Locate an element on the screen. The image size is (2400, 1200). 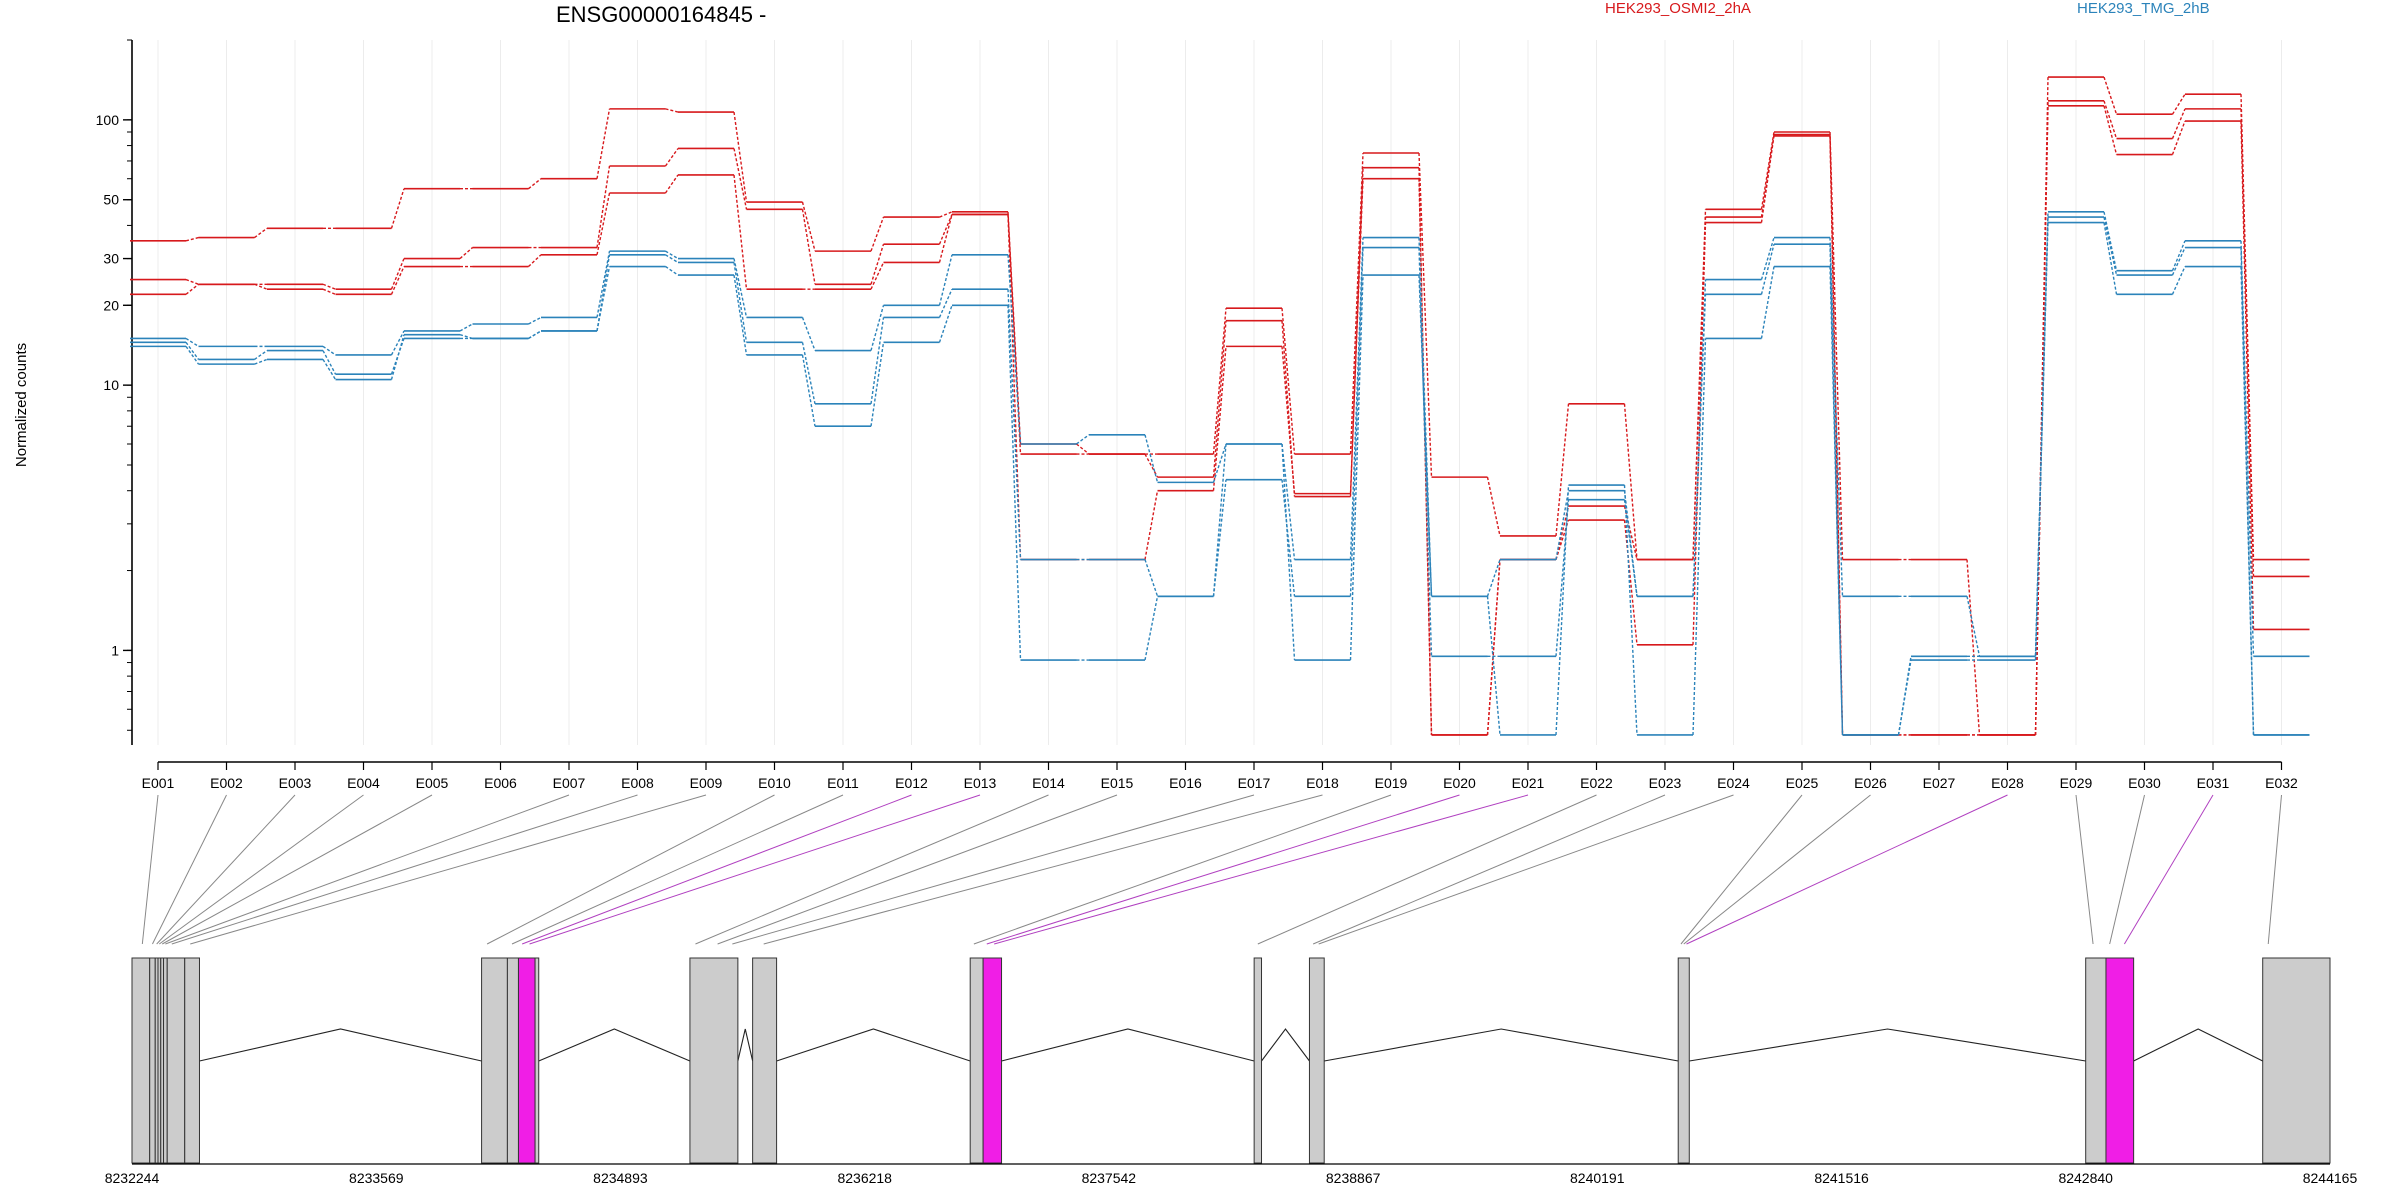
x-tick-label: E029 is located at coordinates (2076, 783).